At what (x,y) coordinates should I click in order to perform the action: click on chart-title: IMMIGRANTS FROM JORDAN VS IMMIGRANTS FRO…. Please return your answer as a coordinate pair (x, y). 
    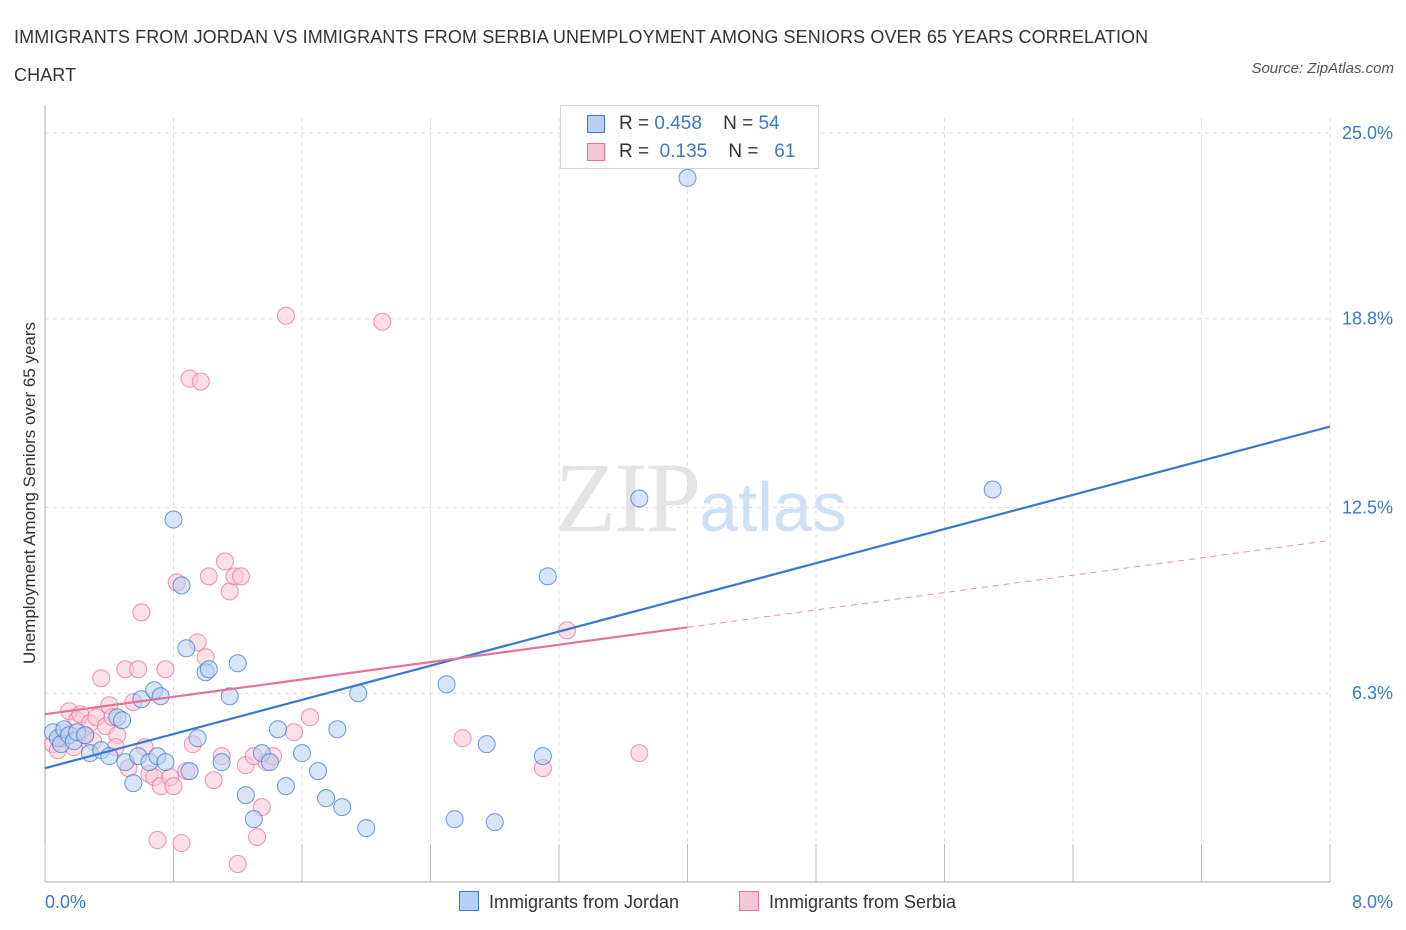
    Looking at the image, I should click on (581, 56).